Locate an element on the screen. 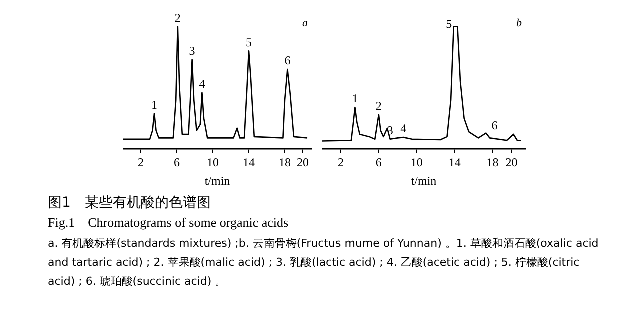  text: a. 有机酸标样(standards mixtures) ;b. 云南骨梅(Fructus mume of Yunnan) 。1. 草酸和酒石酸(oxalic acid and tartaric acid) ; 2. 苹果酸(malic acid) ; 3. 乳酸(lactic acid) ; 4. 乙酸(acetic acid) ; 5. 柠檬酸(citric acid) ; 6. 琥珀酸(succinic acid) 。 is located at coordinates (324, 263).